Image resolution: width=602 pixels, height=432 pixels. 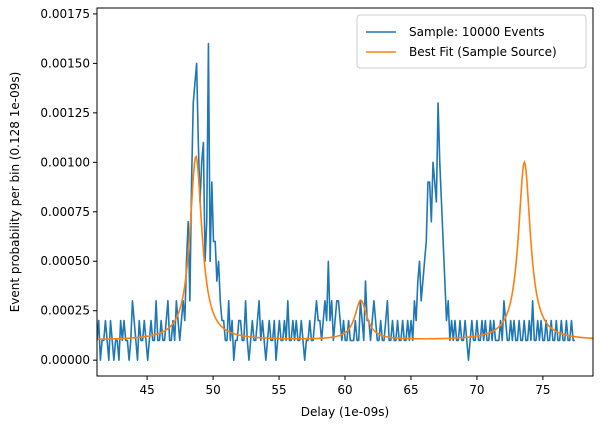 I want to click on x-axis: 45 50 55 60 65 70 75, so click(x=345, y=386).